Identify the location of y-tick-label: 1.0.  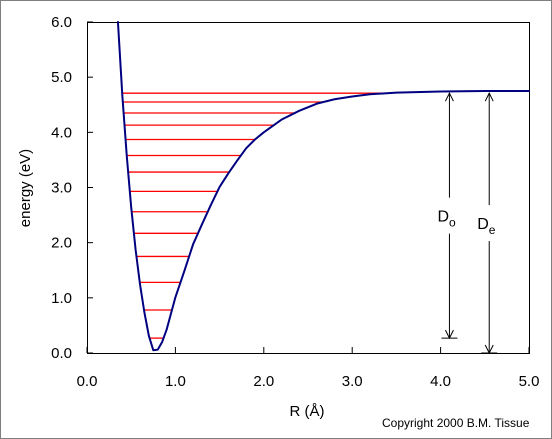
(61, 298).